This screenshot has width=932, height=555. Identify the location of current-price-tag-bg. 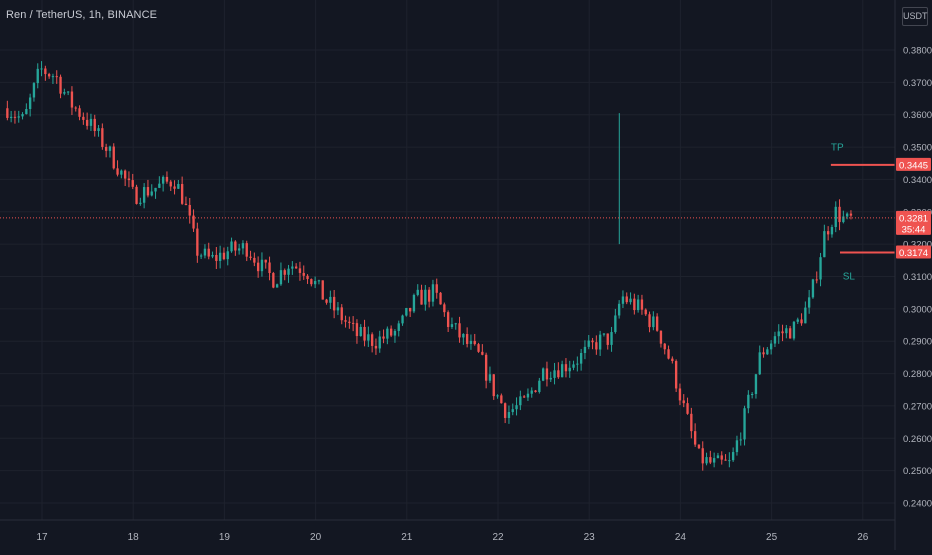
(913, 222).